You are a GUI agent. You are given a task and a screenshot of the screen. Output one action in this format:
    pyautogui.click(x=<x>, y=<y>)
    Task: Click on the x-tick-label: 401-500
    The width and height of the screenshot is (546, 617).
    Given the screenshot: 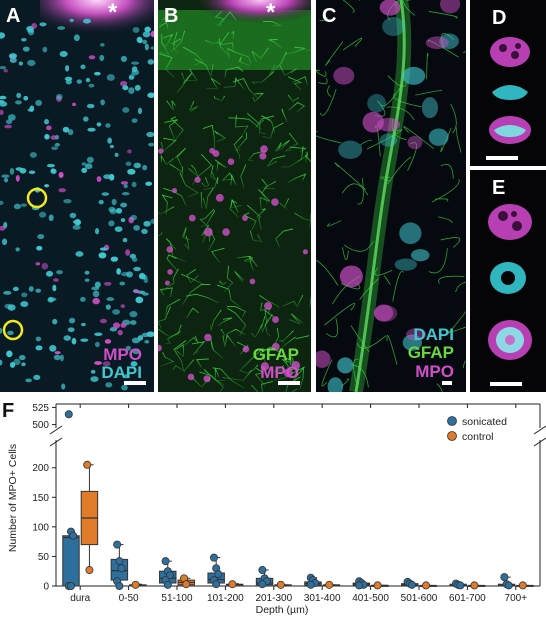 What is the action you would take?
    pyautogui.click(x=370, y=598)
    